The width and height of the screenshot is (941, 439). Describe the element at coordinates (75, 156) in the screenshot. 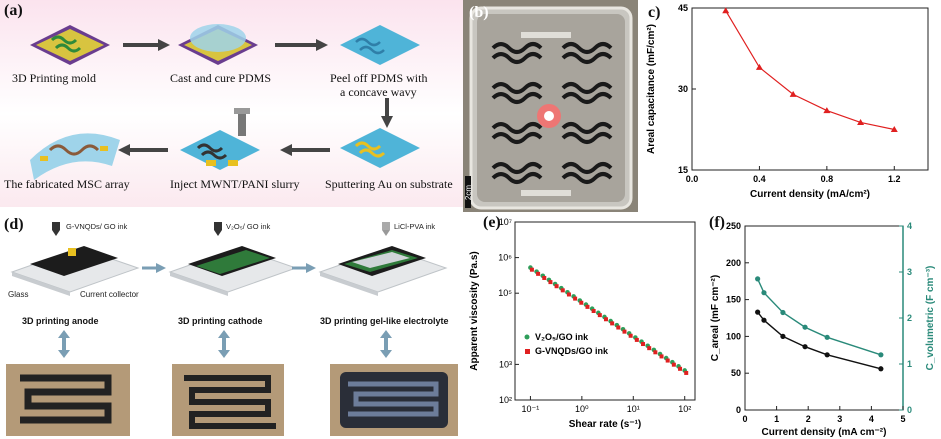

I see `fabricated-array-illustration` at that location.